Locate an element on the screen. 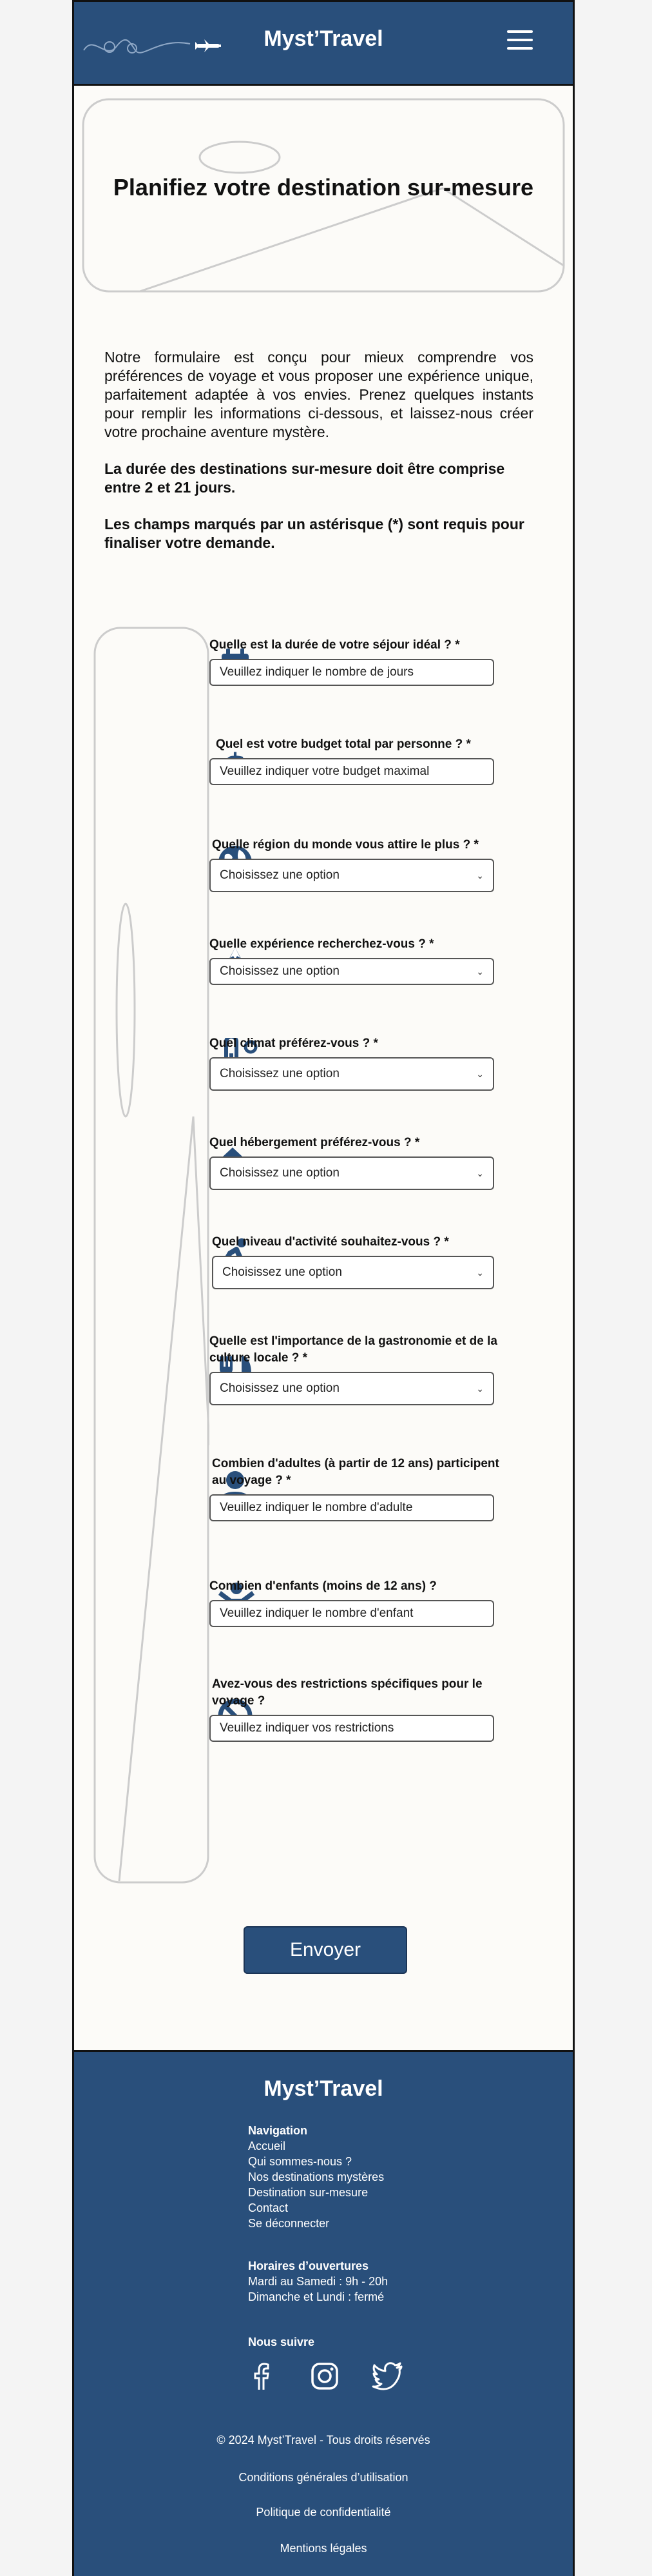 Image resolution: width=652 pixels, height=2576 pixels. question-label: Combien d'enfants (moins de 12 ans) ? is located at coordinates (323, 1586).